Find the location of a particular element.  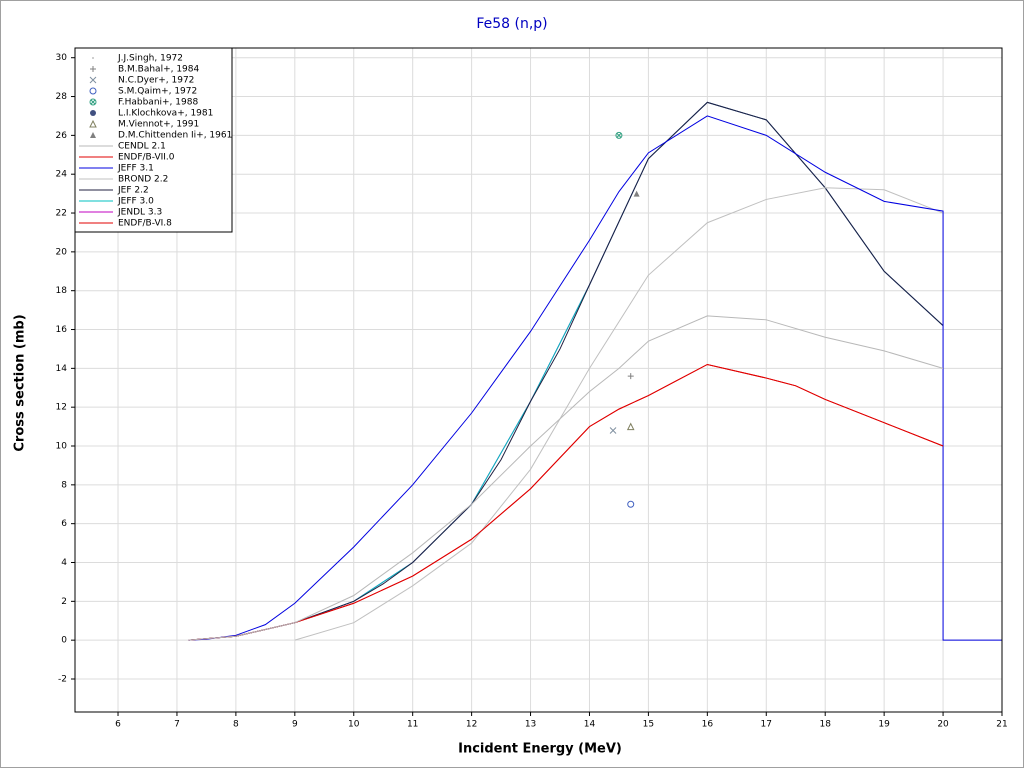

legend-label: J.J.Singh, 1972 is located at coordinates (150, 59).